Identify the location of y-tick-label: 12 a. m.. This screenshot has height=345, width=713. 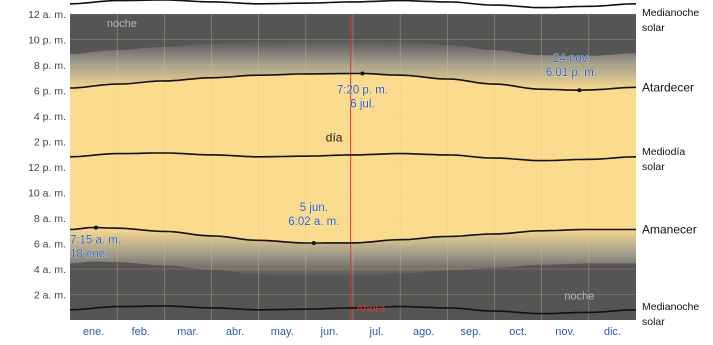
(47, 15).